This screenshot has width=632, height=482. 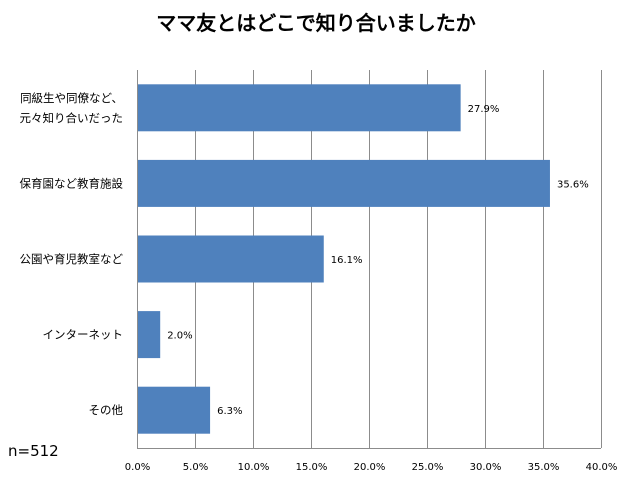 What do you see at coordinates (72, 118) in the screenshot?
I see `category-label: 元々知り合いだった` at bounding box center [72, 118].